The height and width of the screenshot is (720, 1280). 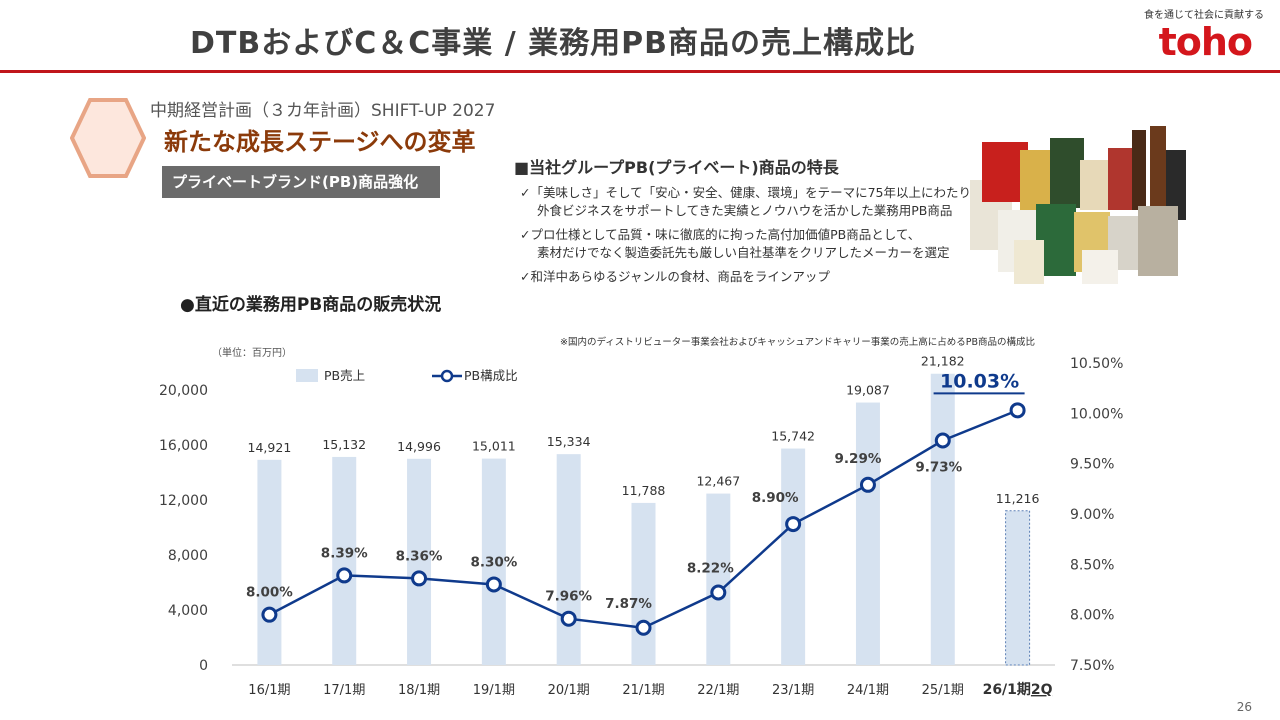 I want to click on feature-line: 外食ビジネスをサポートしてきた実績とノウハウを活かした業務用PB商品, so click(x=745, y=210).